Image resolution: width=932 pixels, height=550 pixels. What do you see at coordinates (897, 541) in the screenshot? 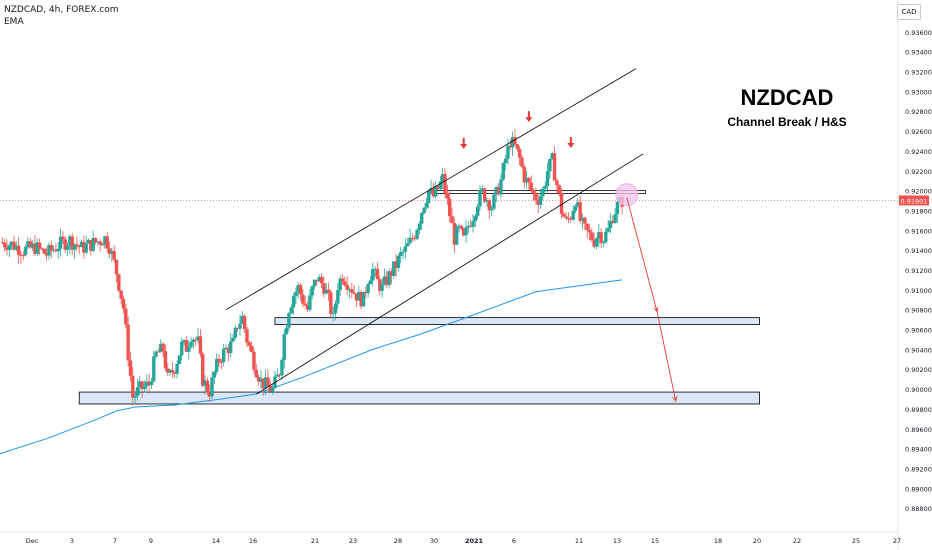
I see `time-tick-label: 27` at bounding box center [897, 541].